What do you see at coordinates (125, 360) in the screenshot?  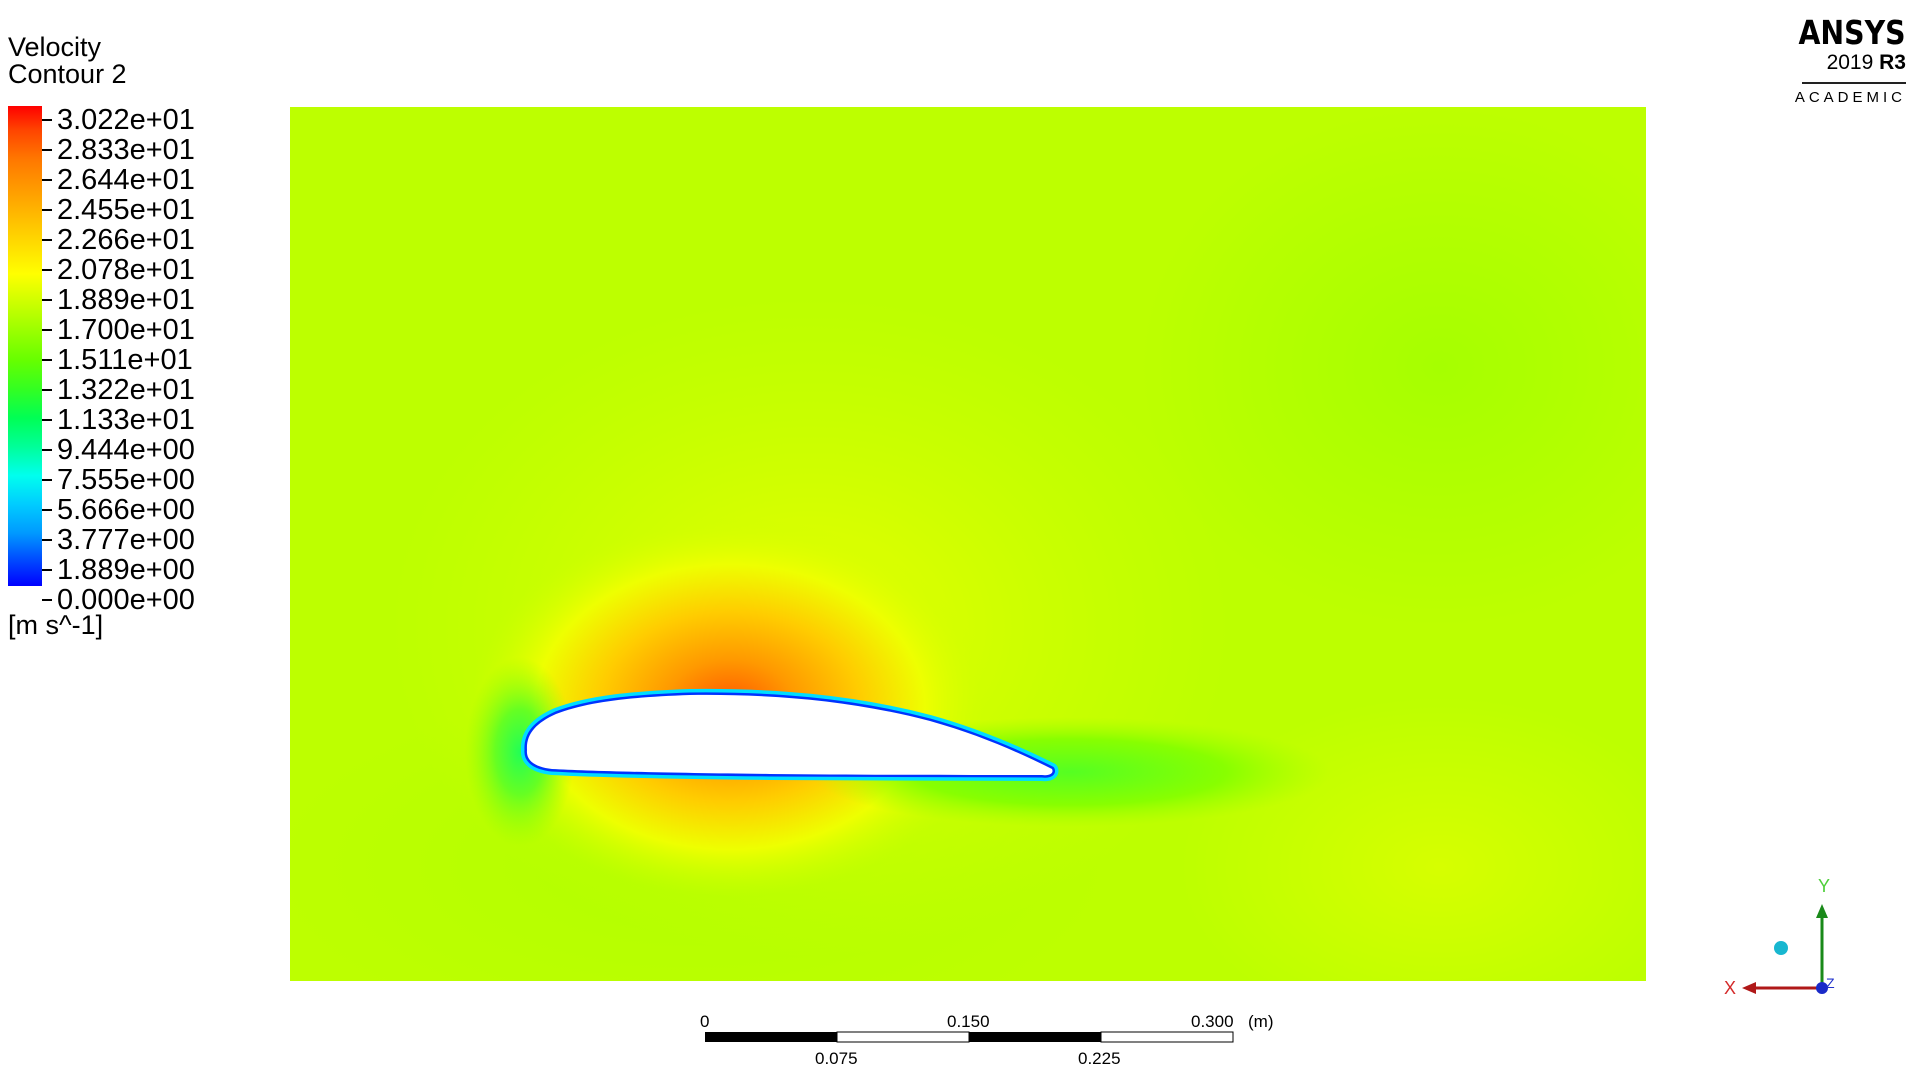 I see `colorbar-label: 1.511e+01` at bounding box center [125, 360].